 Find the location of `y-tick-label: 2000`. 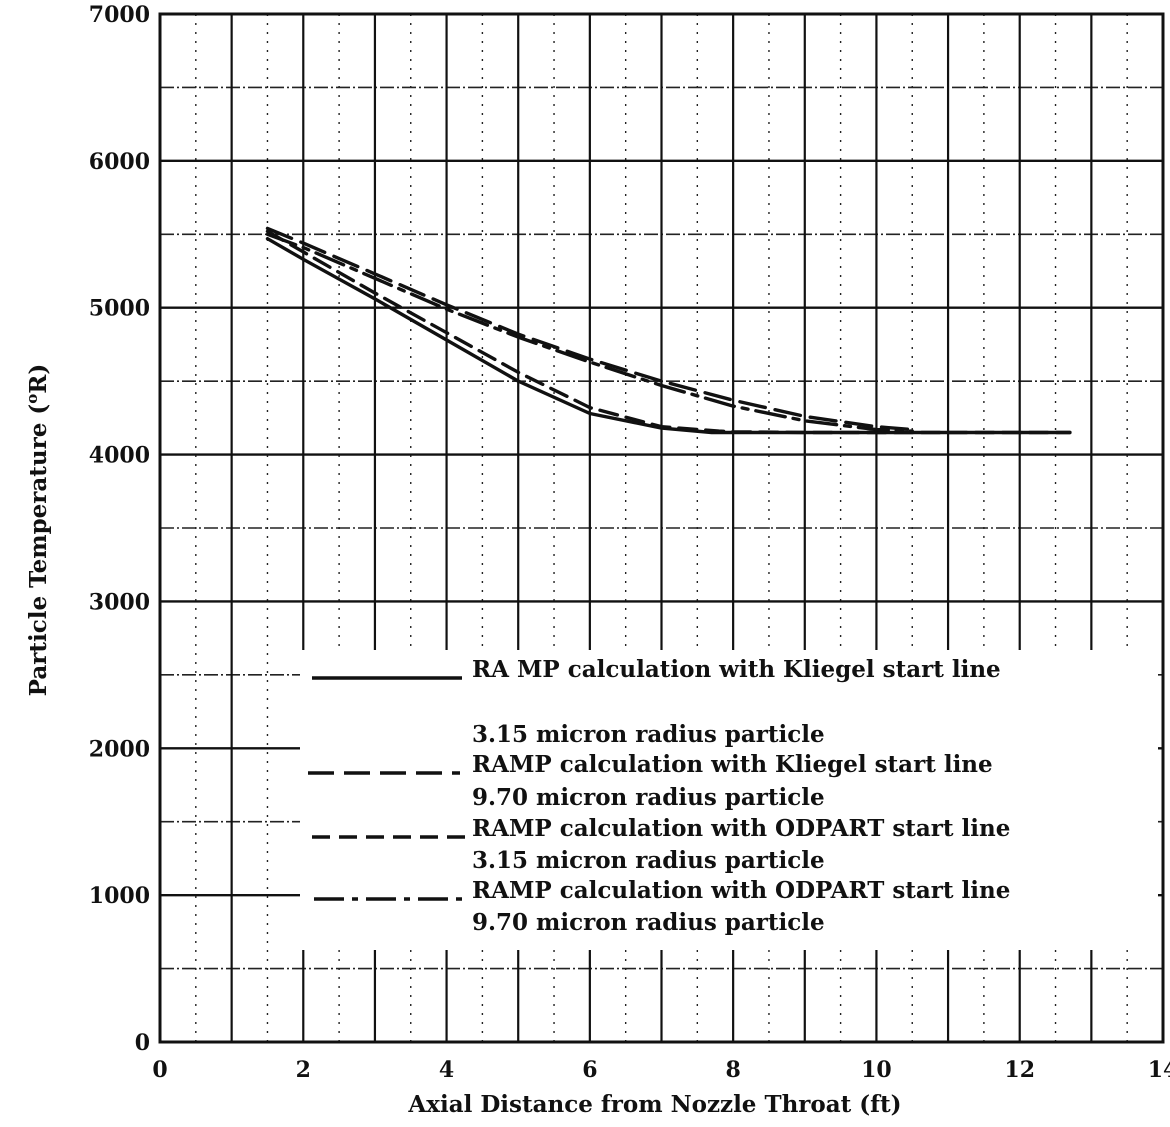

y-tick-label: 2000 is located at coordinates (119, 749).